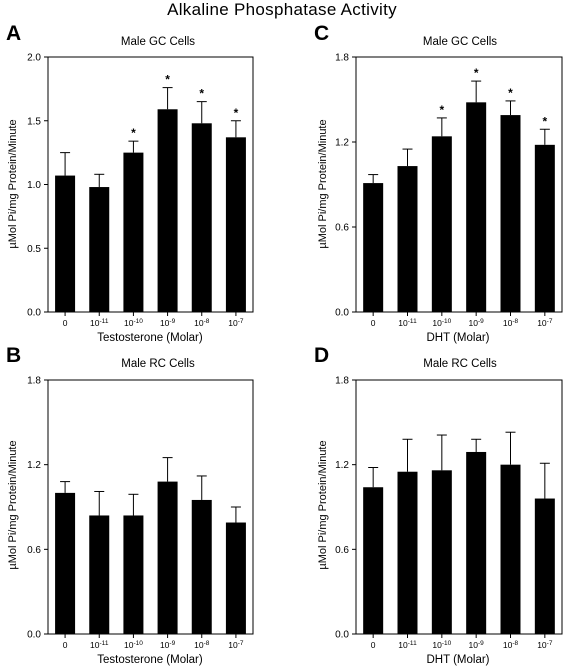 The width and height of the screenshot is (564, 668). What do you see at coordinates (236, 645) in the screenshot?
I see `panel-b-xtick-label: 10⁻⁷` at bounding box center [236, 645].